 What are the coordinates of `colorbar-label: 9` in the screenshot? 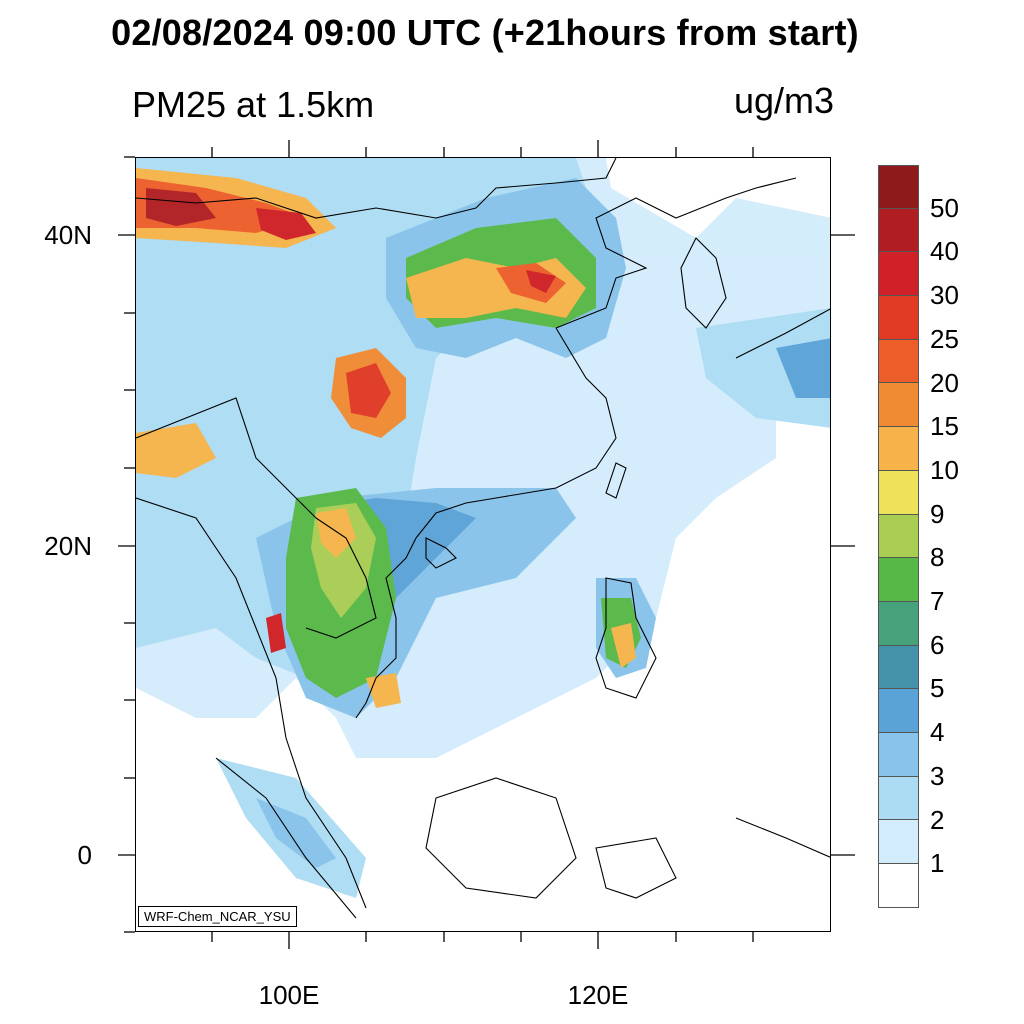 It's located at (937, 513).